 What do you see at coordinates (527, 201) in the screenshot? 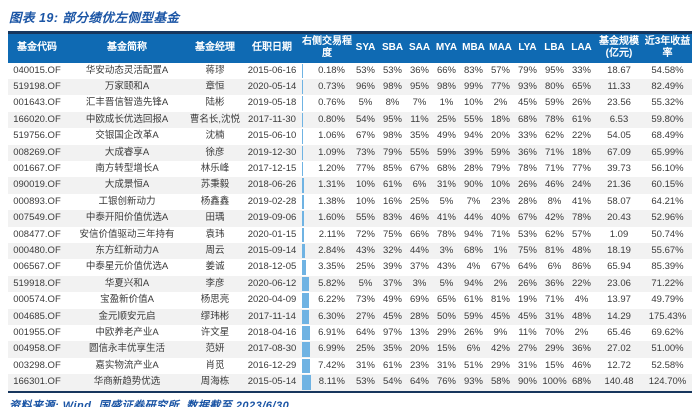
I see `cell-lya: 28%` at bounding box center [527, 201].